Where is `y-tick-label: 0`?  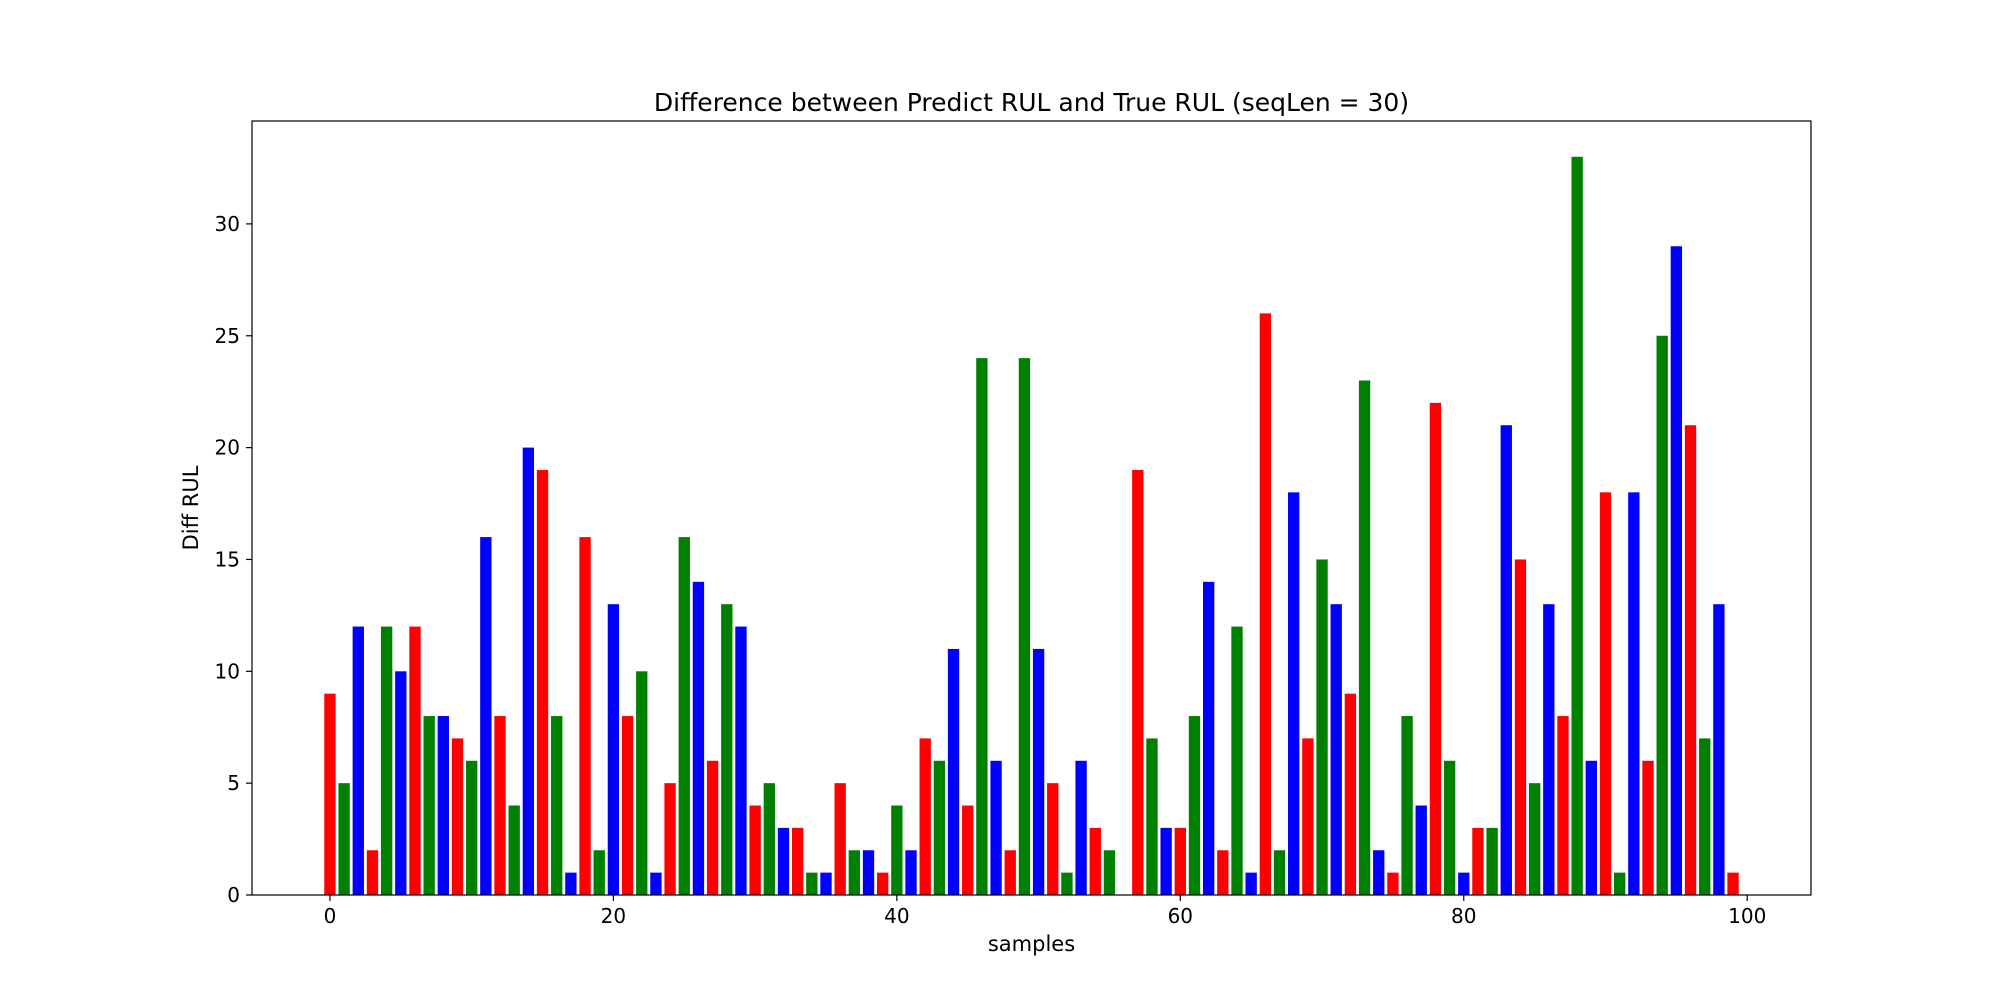
y-tick-label: 0 is located at coordinates (233, 895).